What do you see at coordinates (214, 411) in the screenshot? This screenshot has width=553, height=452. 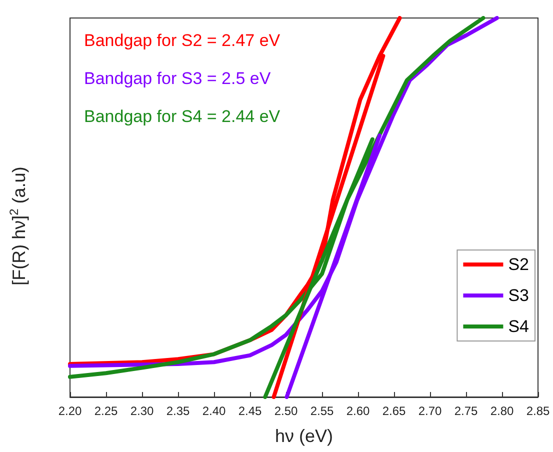 I see `x-tick-label: 2.40` at bounding box center [214, 411].